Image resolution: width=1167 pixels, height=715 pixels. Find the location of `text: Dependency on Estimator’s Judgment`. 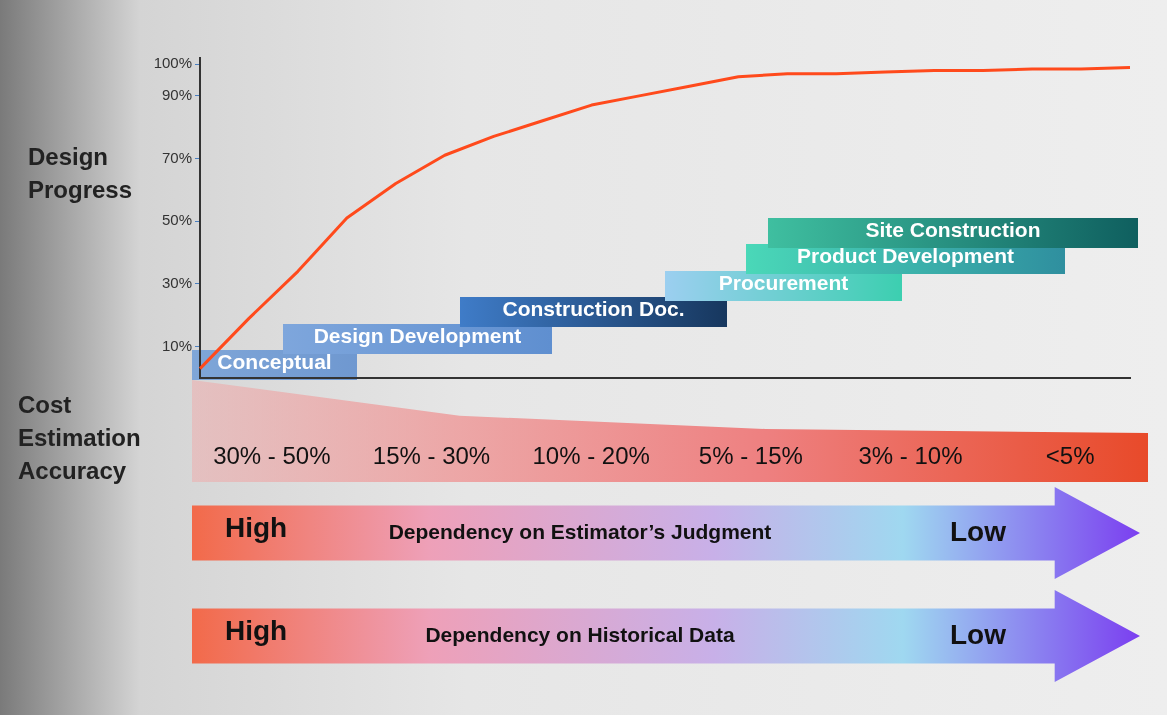

text: Dependency on Estimator’s Judgment is located at coordinates (580, 532).